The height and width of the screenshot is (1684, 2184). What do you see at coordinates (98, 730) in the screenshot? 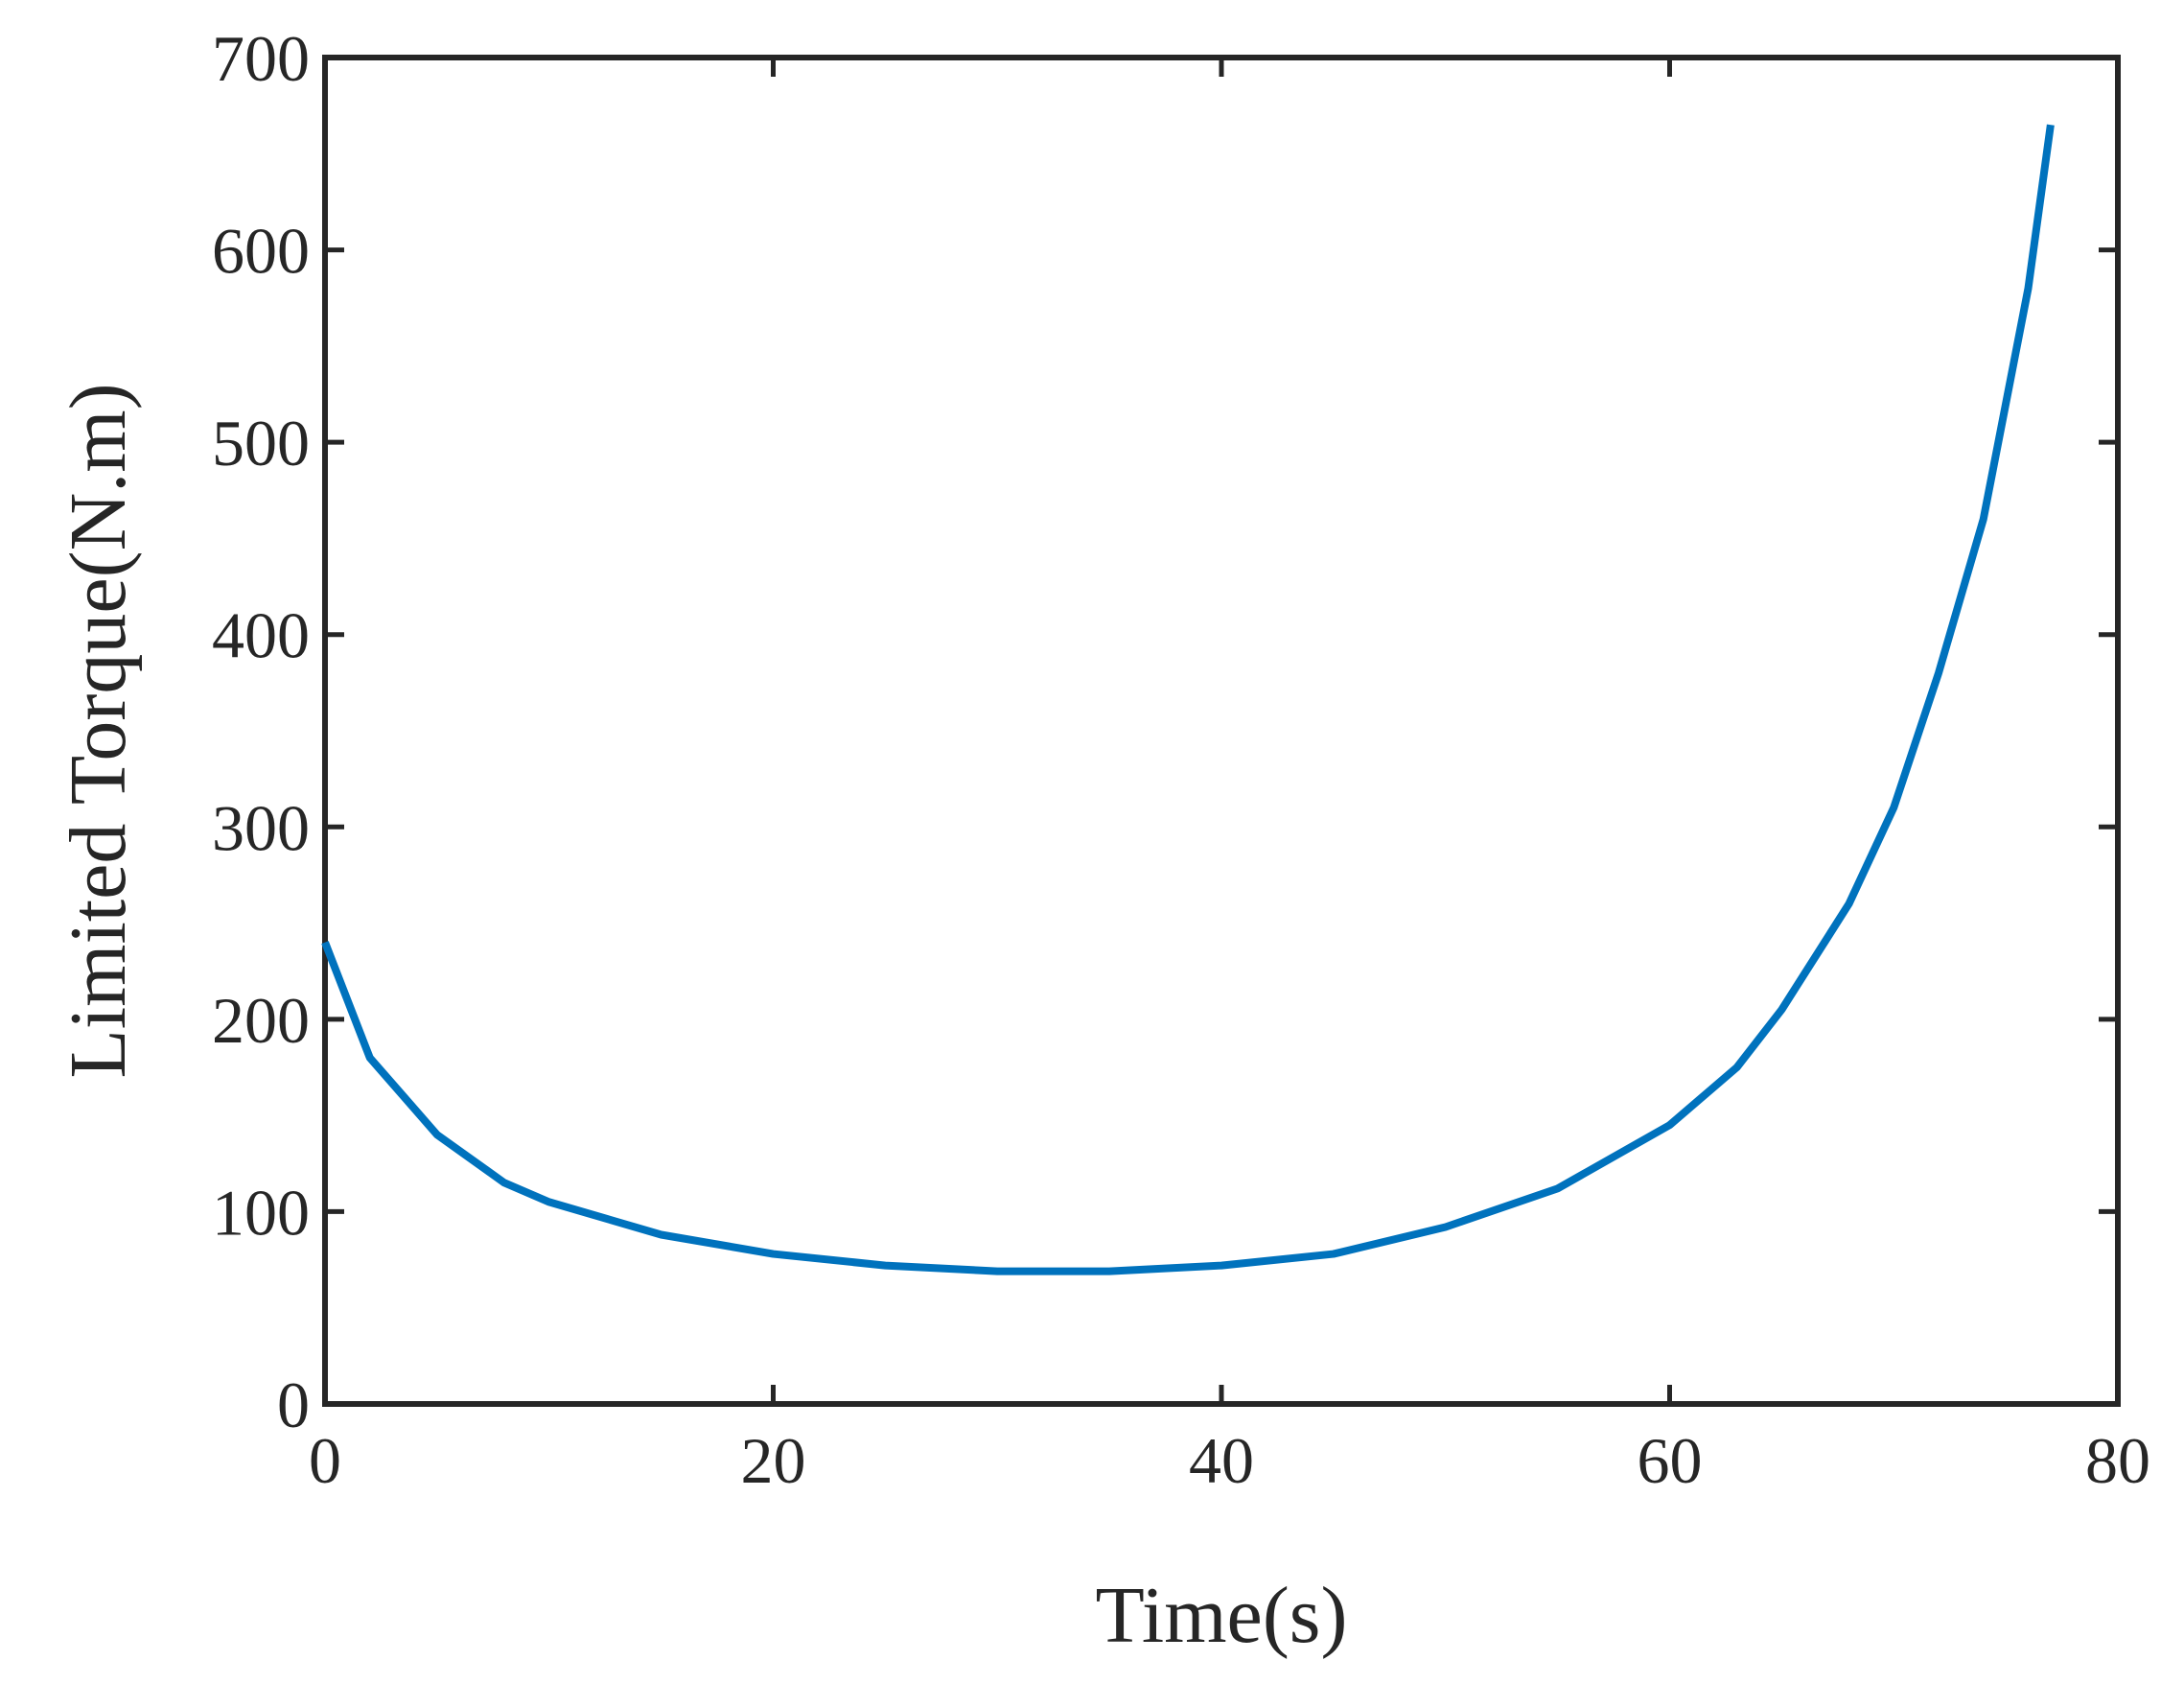
I see `y-axis-label: Limited Torque(N.m)` at bounding box center [98, 730].